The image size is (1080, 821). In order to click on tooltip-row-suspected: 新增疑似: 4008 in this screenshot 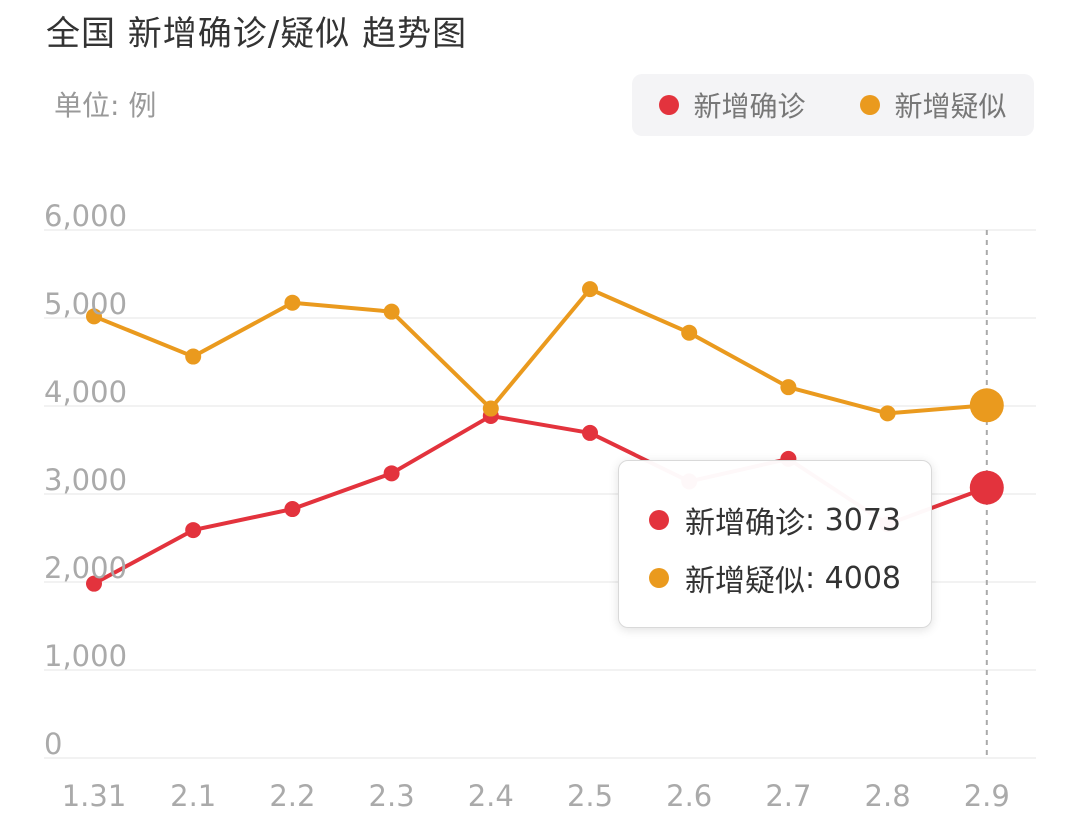, I will do `click(790, 578)`.